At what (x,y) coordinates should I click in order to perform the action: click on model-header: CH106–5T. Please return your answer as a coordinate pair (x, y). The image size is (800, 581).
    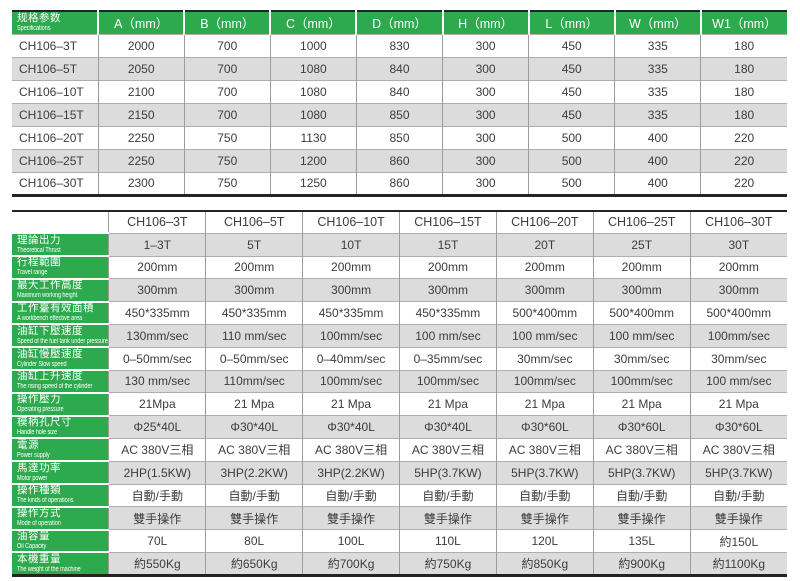
    Looking at the image, I should click on (254, 222).